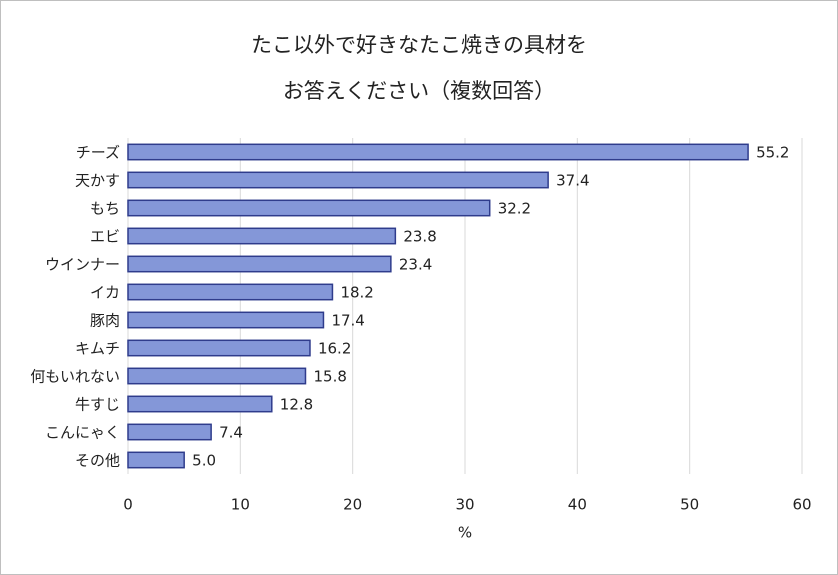 This screenshot has width=838, height=575. I want to click on value-label: 15.8, so click(329, 377).